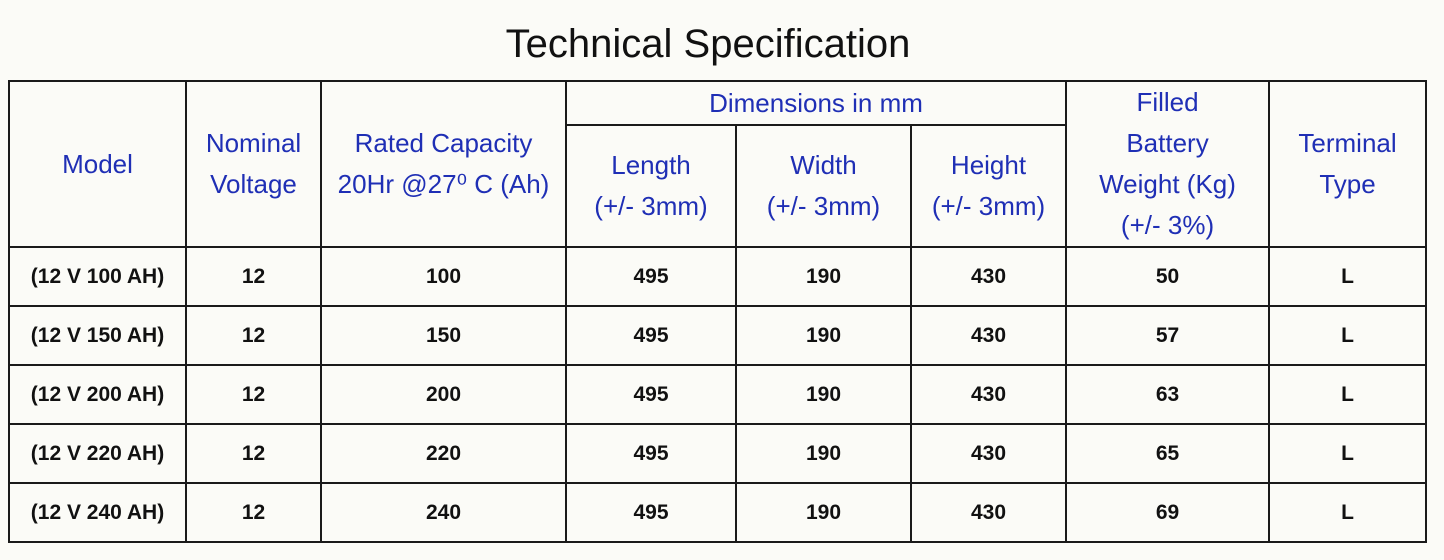  What do you see at coordinates (988, 186) in the screenshot?
I see `header-cell: Height (+/- 3mm)` at bounding box center [988, 186].